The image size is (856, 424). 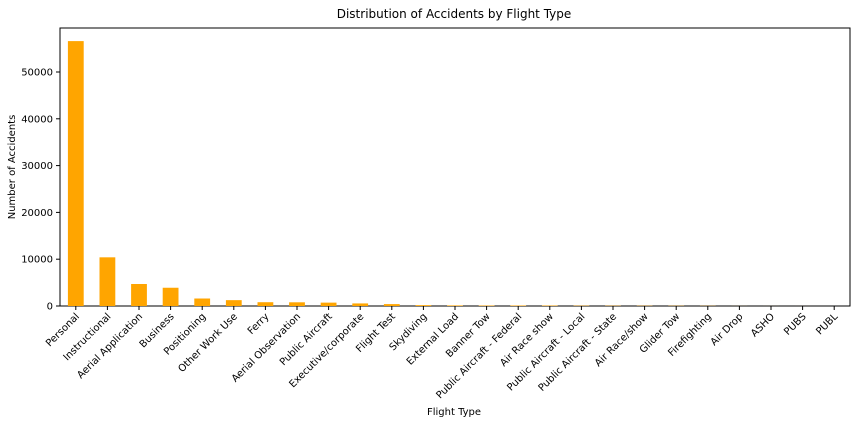 What do you see at coordinates (265, 304) in the screenshot?
I see `bar-ferry` at bounding box center [265, 304].